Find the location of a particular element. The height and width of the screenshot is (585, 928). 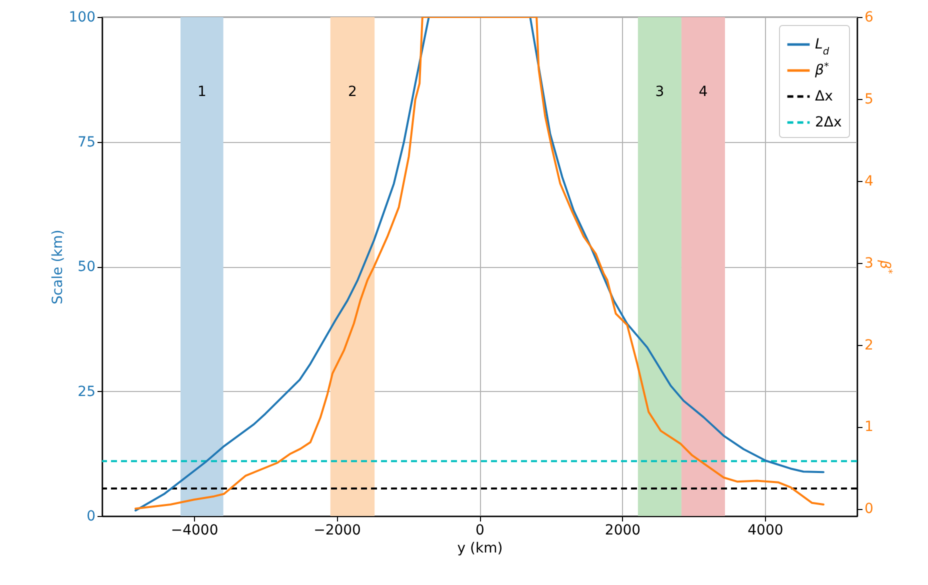

band-label: 2 is located at coordinates (352, 92).